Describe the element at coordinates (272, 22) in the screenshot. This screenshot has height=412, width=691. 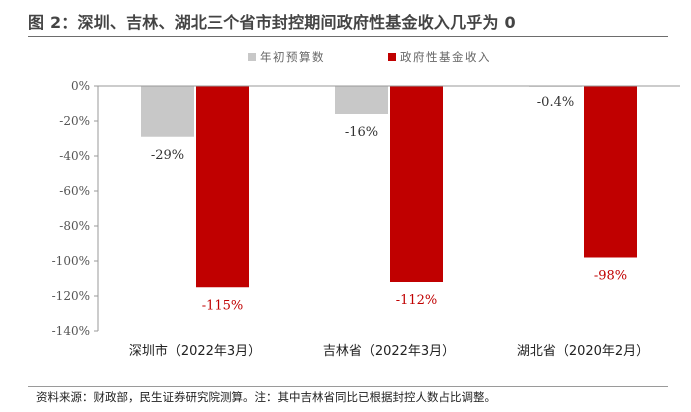
I see `chart-title: 图 2：深圳、吉林、湖北三个省市封控期间政府性基金收入几乎为 0` at that location.